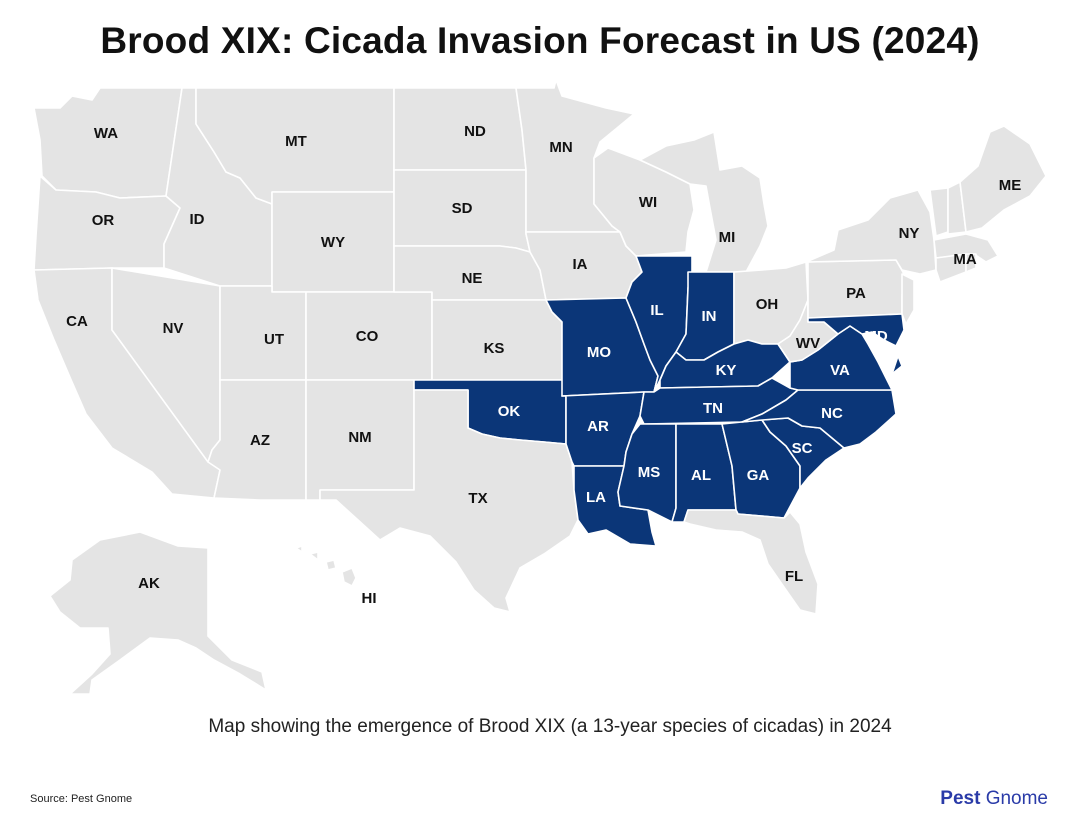  What do you see at coordinates (333, 242) in the screenshot?
I see `label-wy: WY` at bounding box center [333, 242].